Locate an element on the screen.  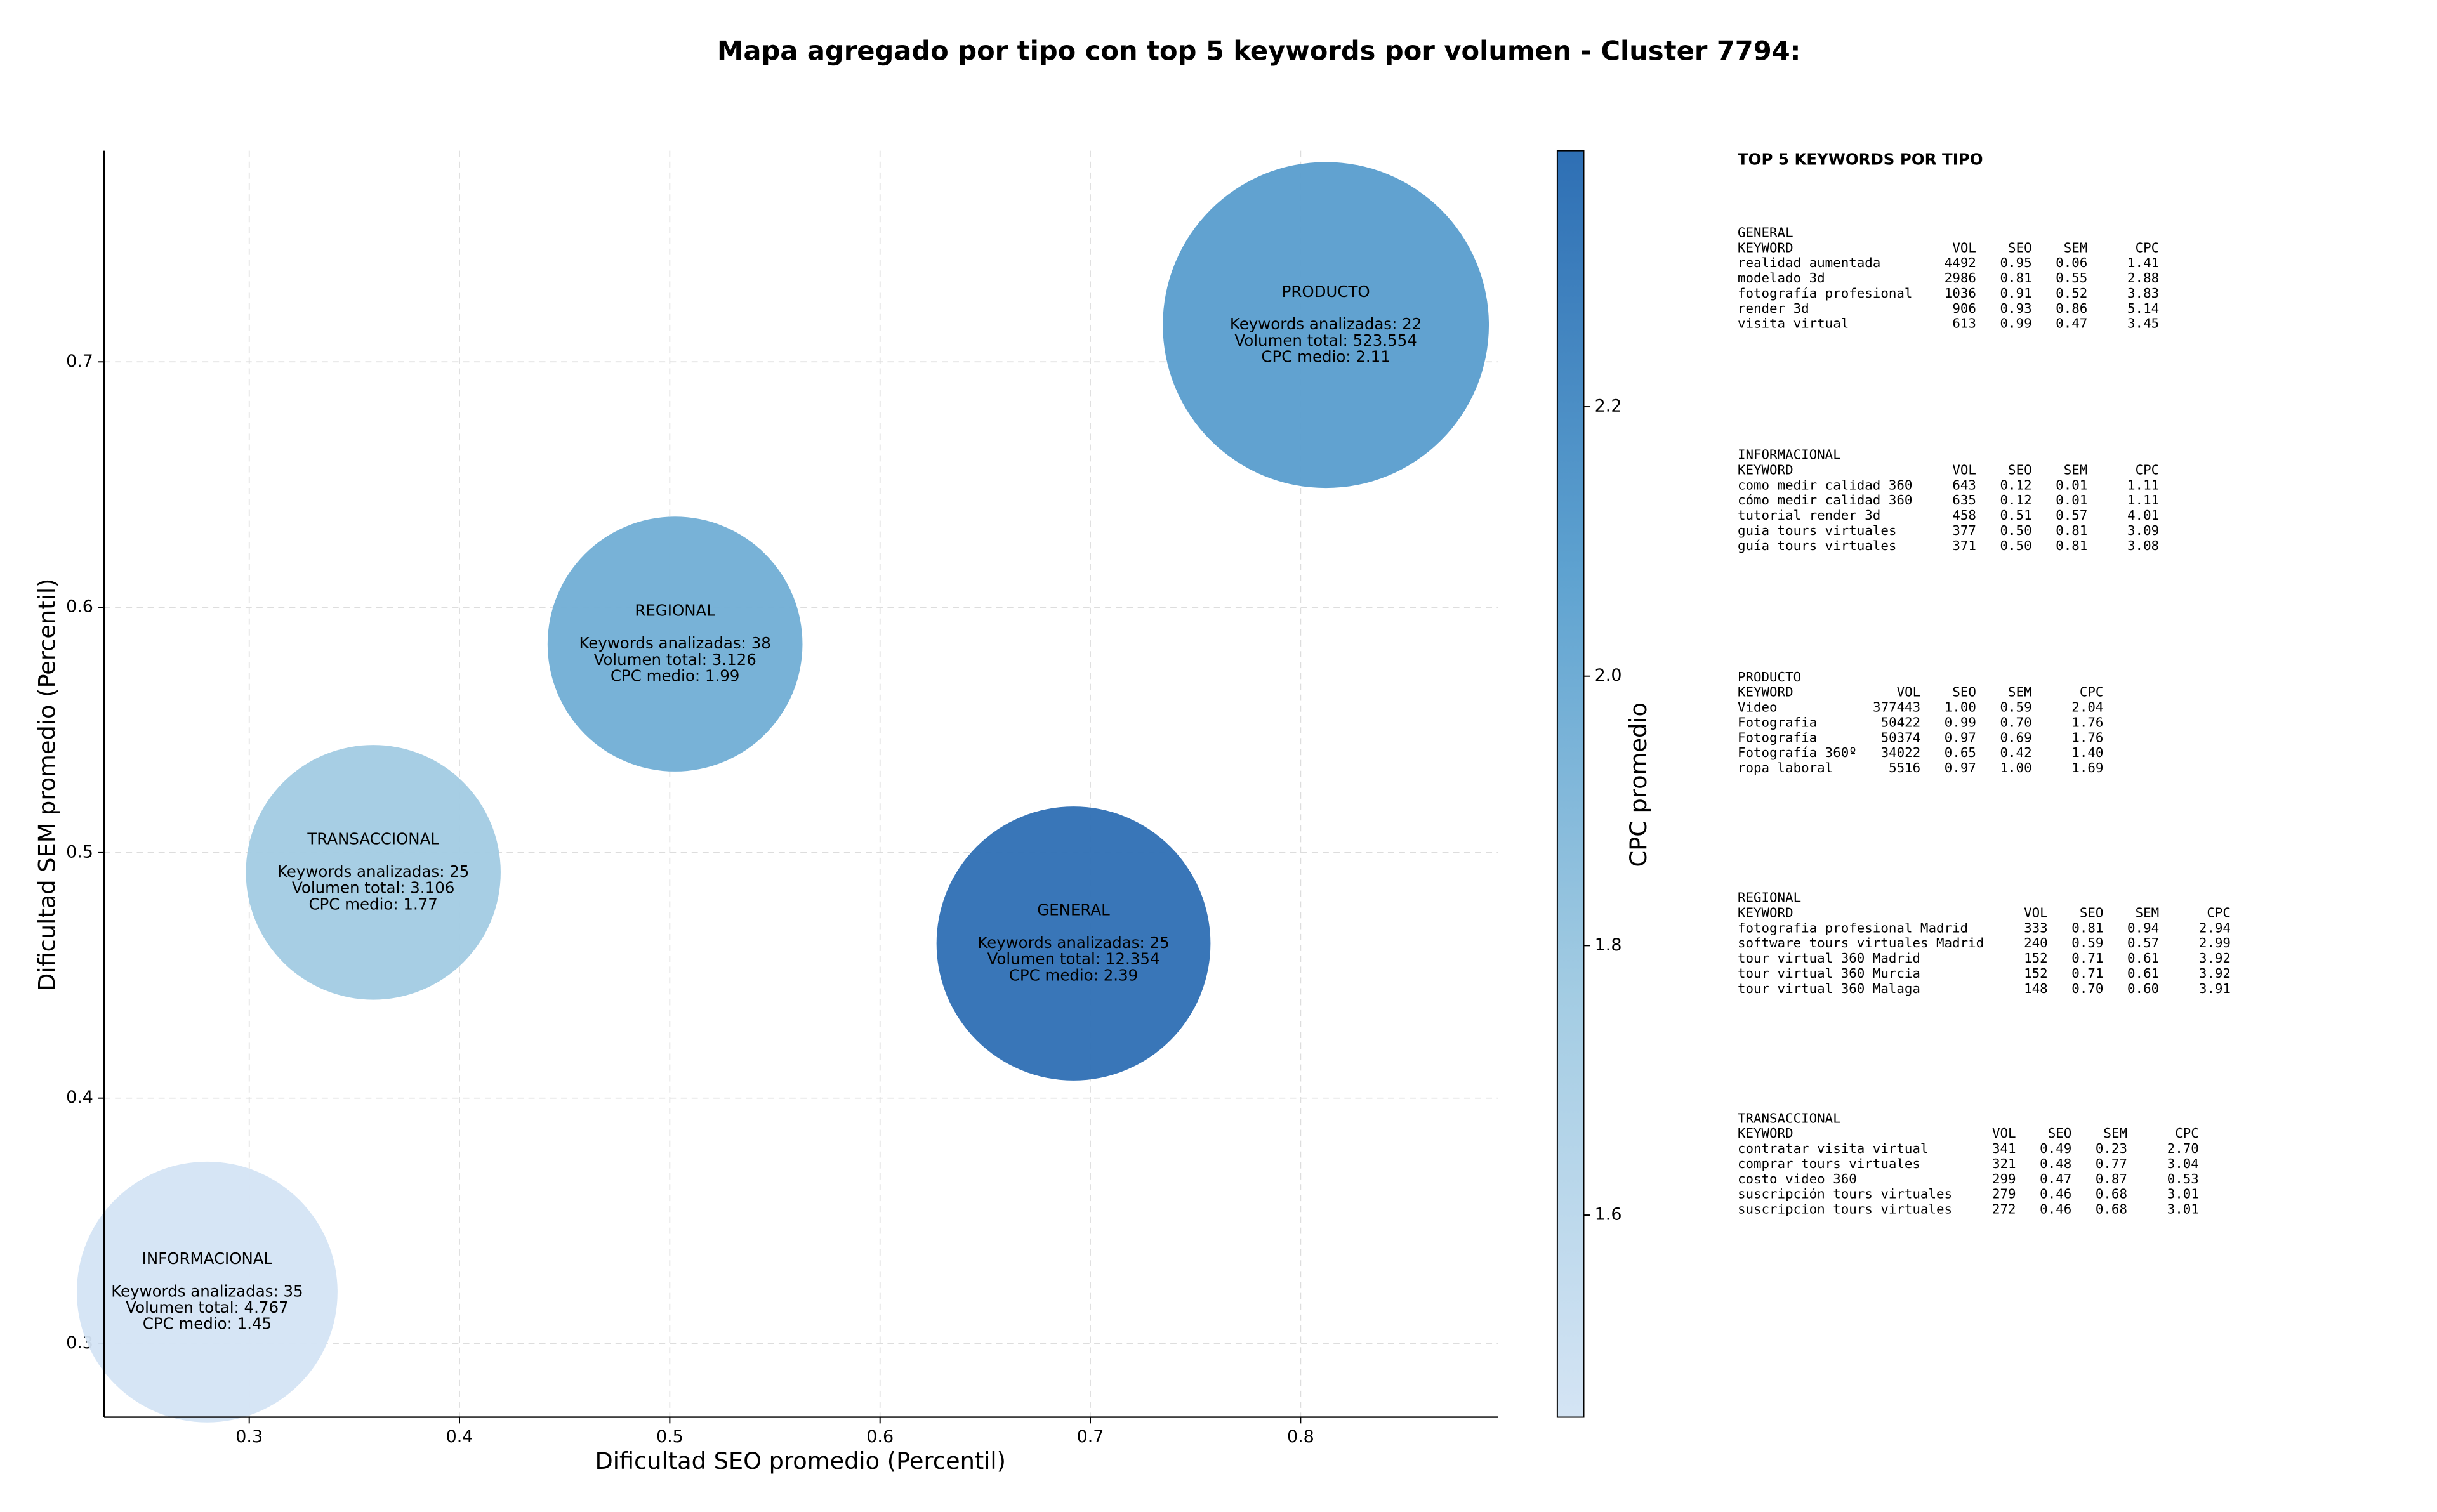
y-tick-label: 0.6 is located at coordinates (79, 607).